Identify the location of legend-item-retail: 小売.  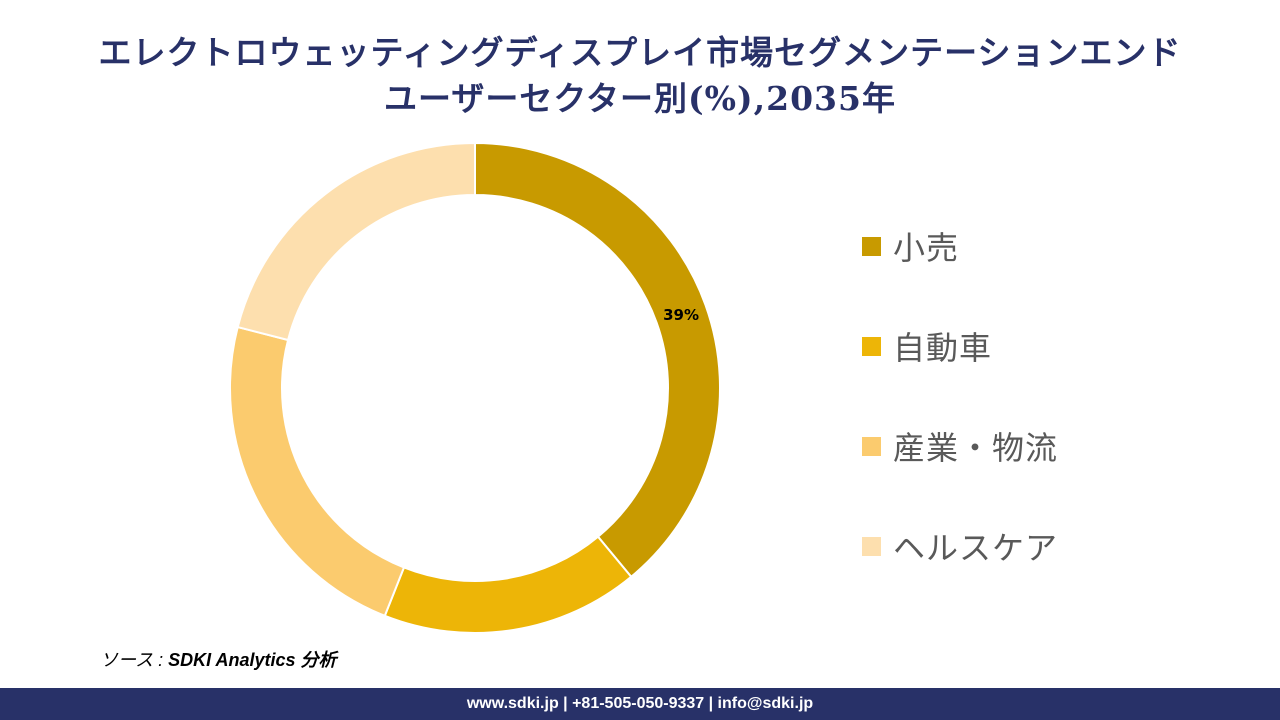
(960, 246).